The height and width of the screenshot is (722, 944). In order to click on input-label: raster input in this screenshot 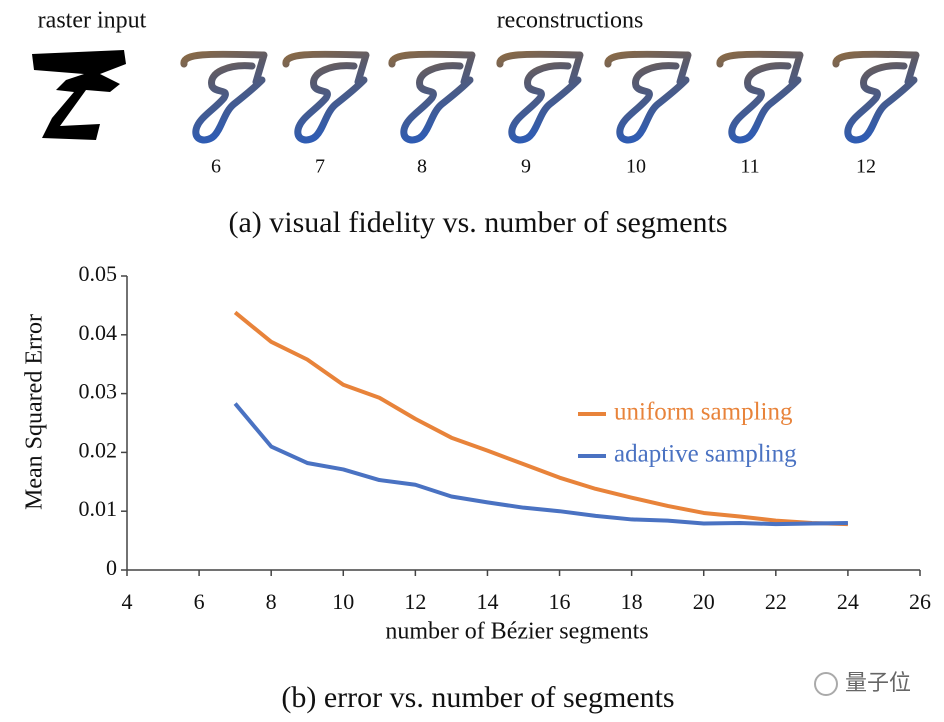, I will do `click(92, 21)`.